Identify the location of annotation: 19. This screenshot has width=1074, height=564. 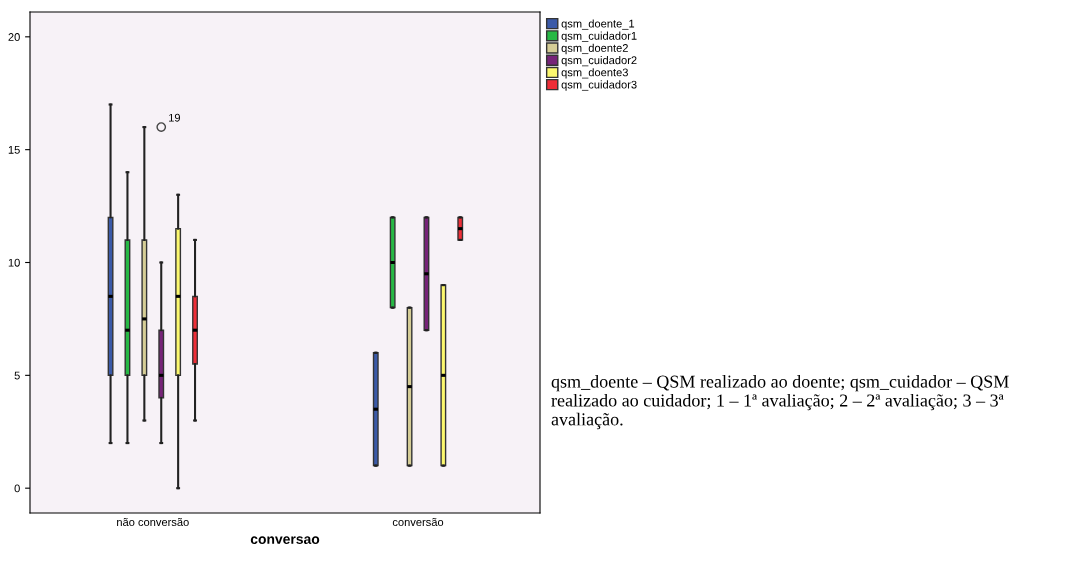
(175, 117).